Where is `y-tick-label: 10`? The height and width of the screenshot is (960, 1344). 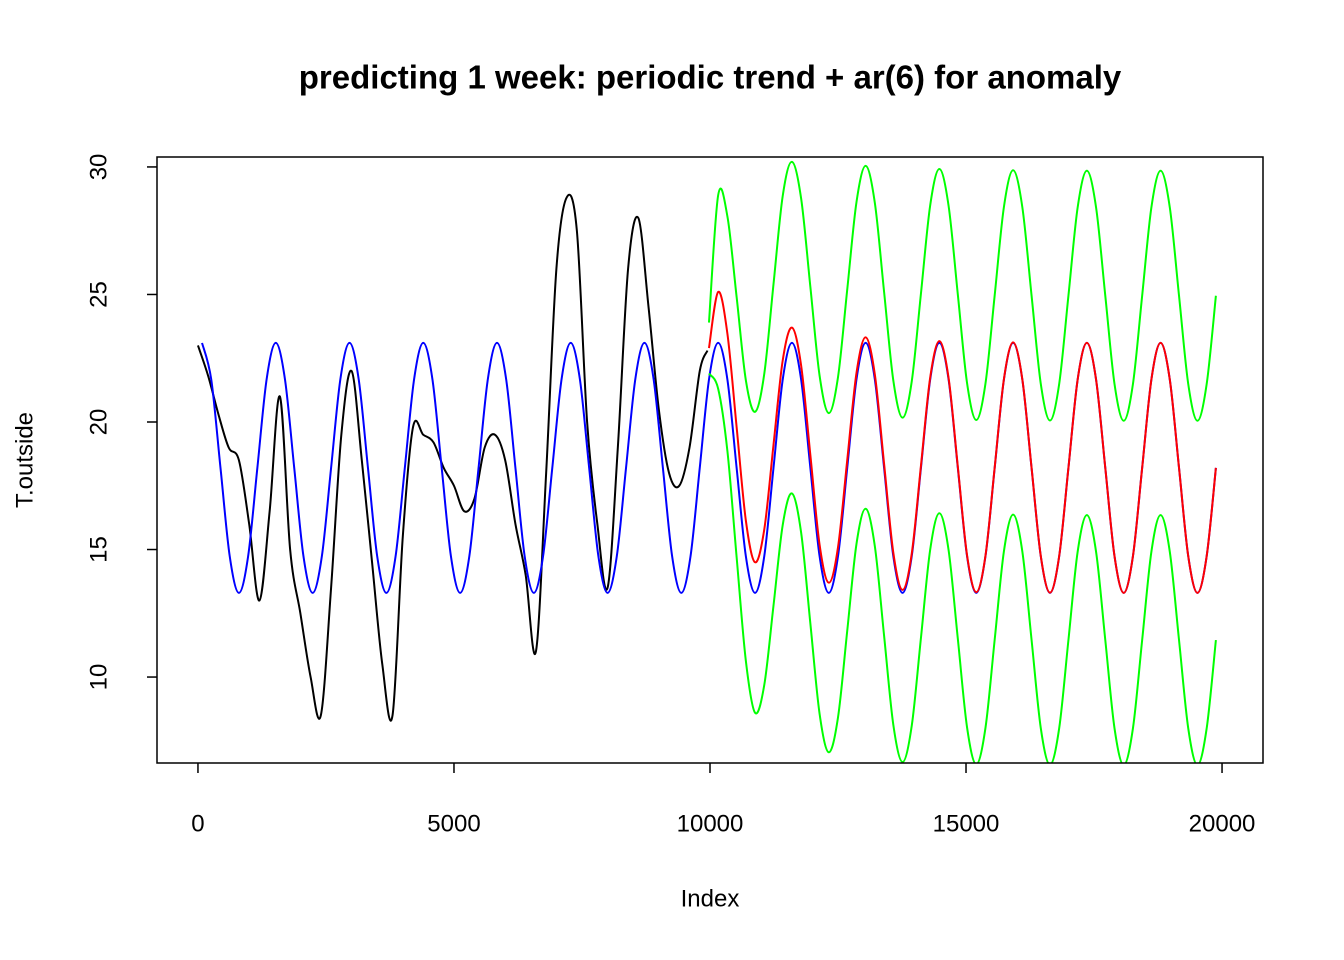
y-tick-label: 10 is located at coordinates (98, 677).